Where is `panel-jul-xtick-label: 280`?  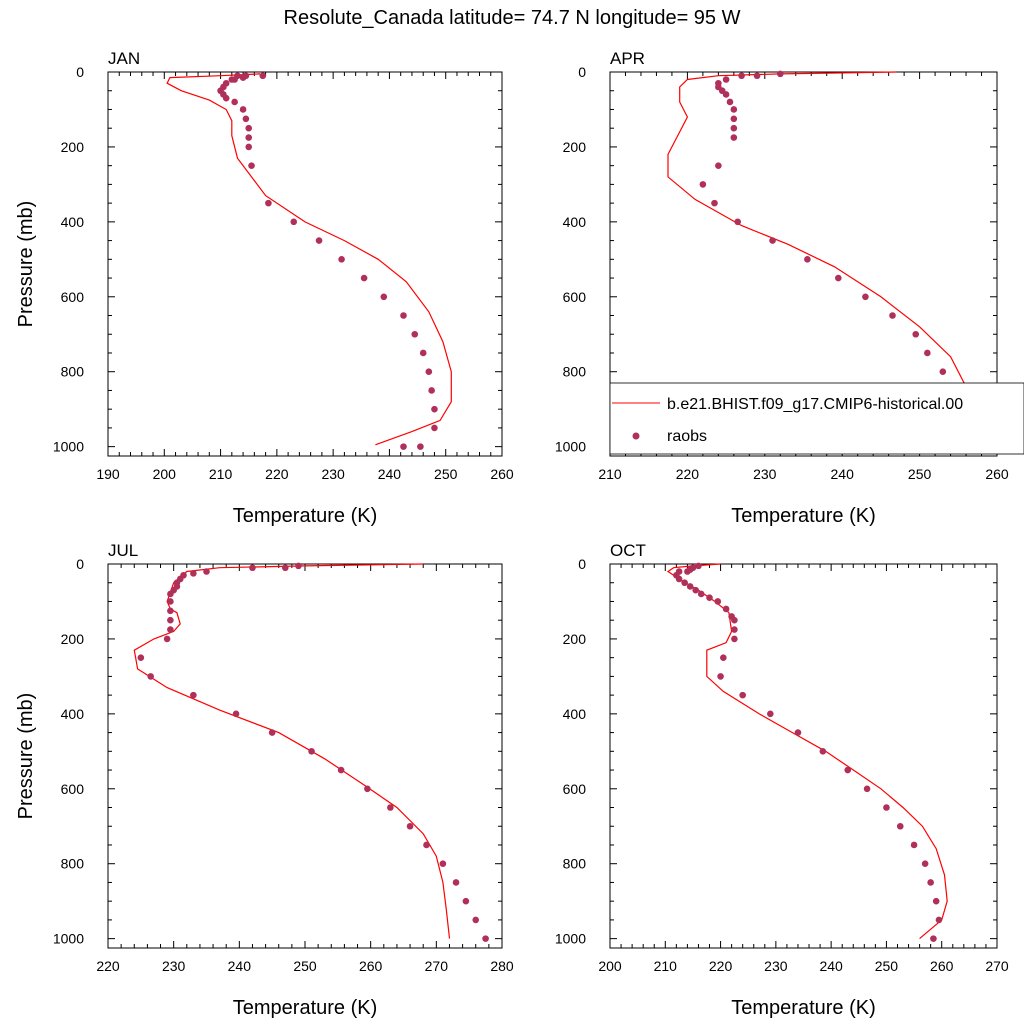 panel-jul-xtick-label: 280 is located at coordinates (502, 966).